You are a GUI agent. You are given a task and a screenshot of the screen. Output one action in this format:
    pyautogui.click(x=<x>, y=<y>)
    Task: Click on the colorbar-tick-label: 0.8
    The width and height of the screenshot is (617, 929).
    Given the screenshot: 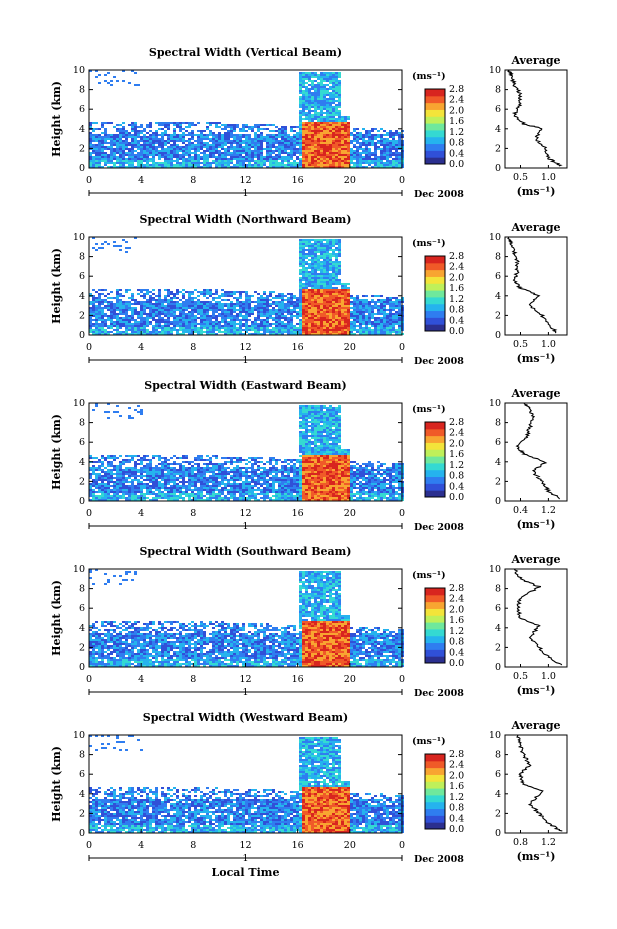 What is the action you would take?
    pyautogui.click(x=456, y=143)
    